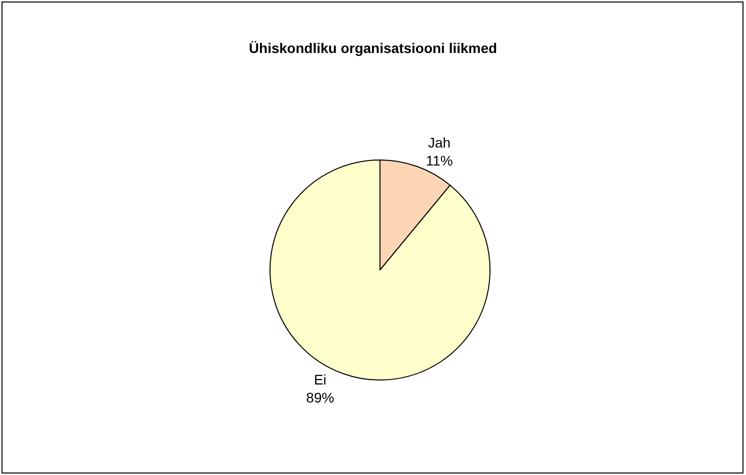  I want to click on slice-label: Ei, so click(320, 380).